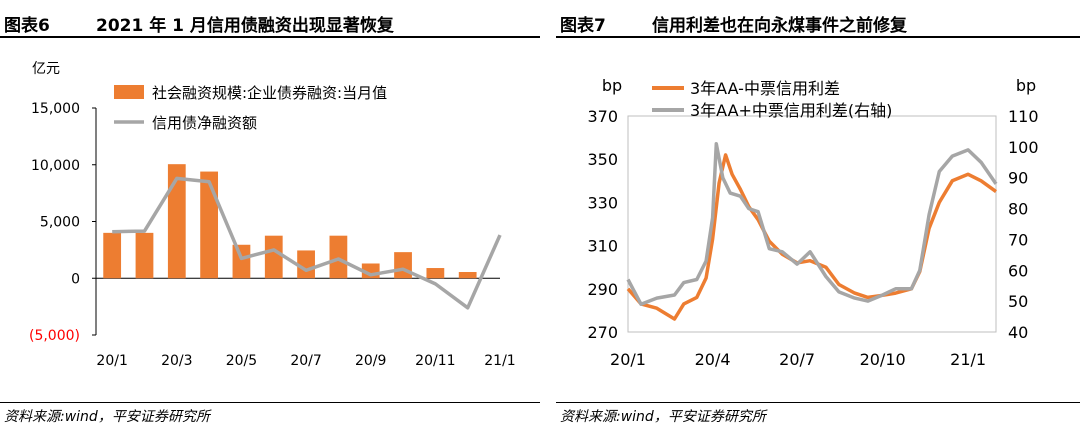 The height and width of the screenshot is (440, 1080). I want to click on y-axis-unit: 亿元, so click(46, 69).